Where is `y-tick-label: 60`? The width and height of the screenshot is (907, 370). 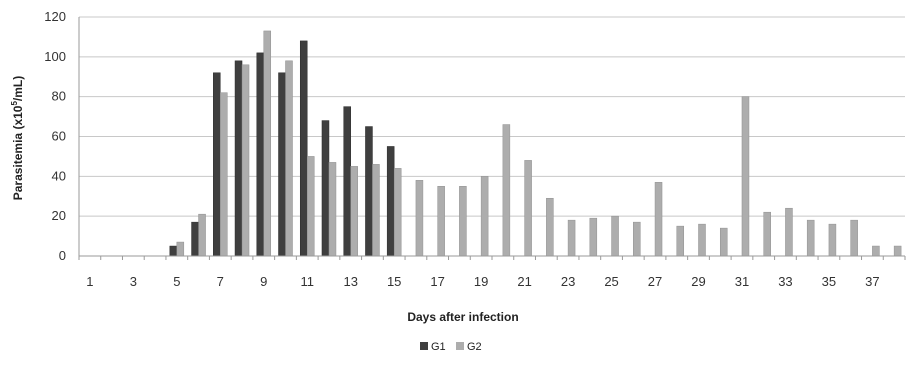 y-tick-label: 60 is located at coordinates (59, 136).